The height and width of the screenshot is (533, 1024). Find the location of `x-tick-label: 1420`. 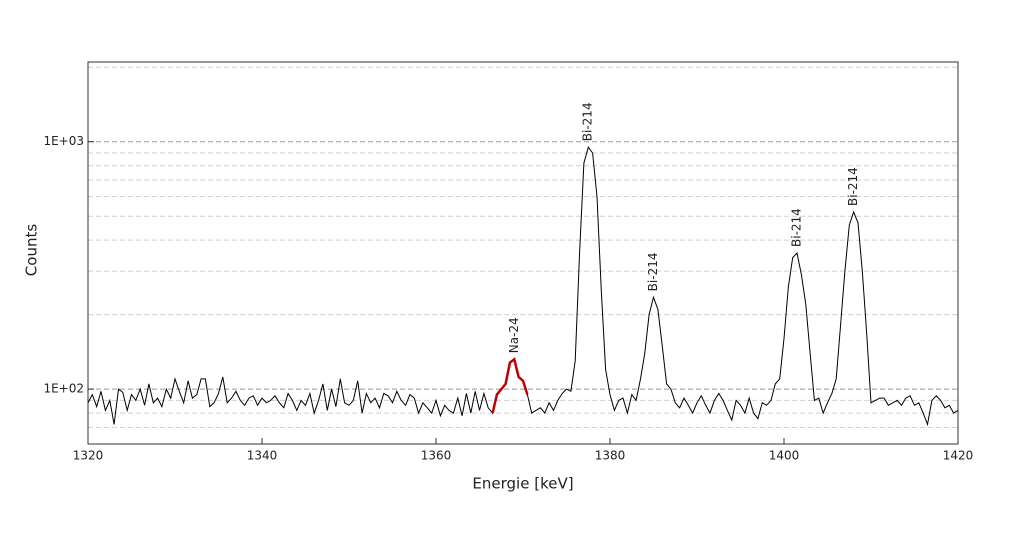

x-tick-label: 1420 is located at coordinates (958, 456).